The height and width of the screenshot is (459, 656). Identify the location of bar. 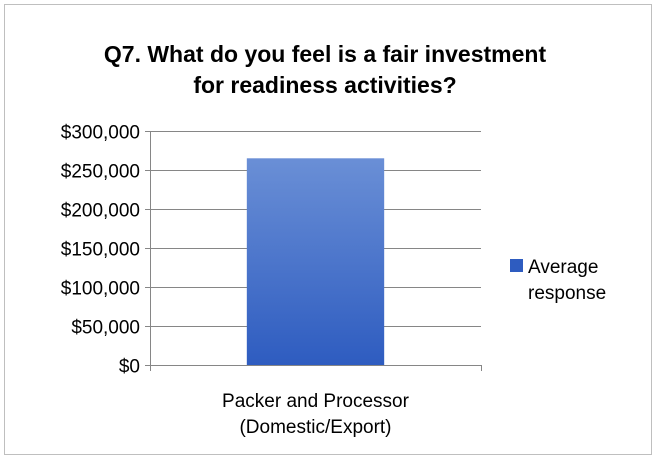
(315, 261).